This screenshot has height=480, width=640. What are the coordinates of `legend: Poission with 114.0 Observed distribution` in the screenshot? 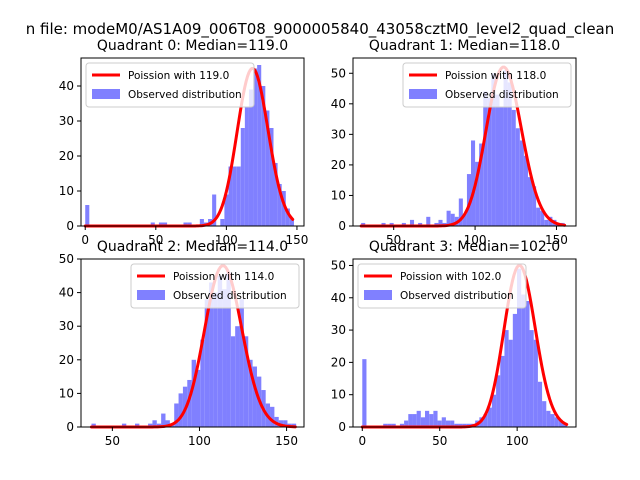 It's located at (215, 286).